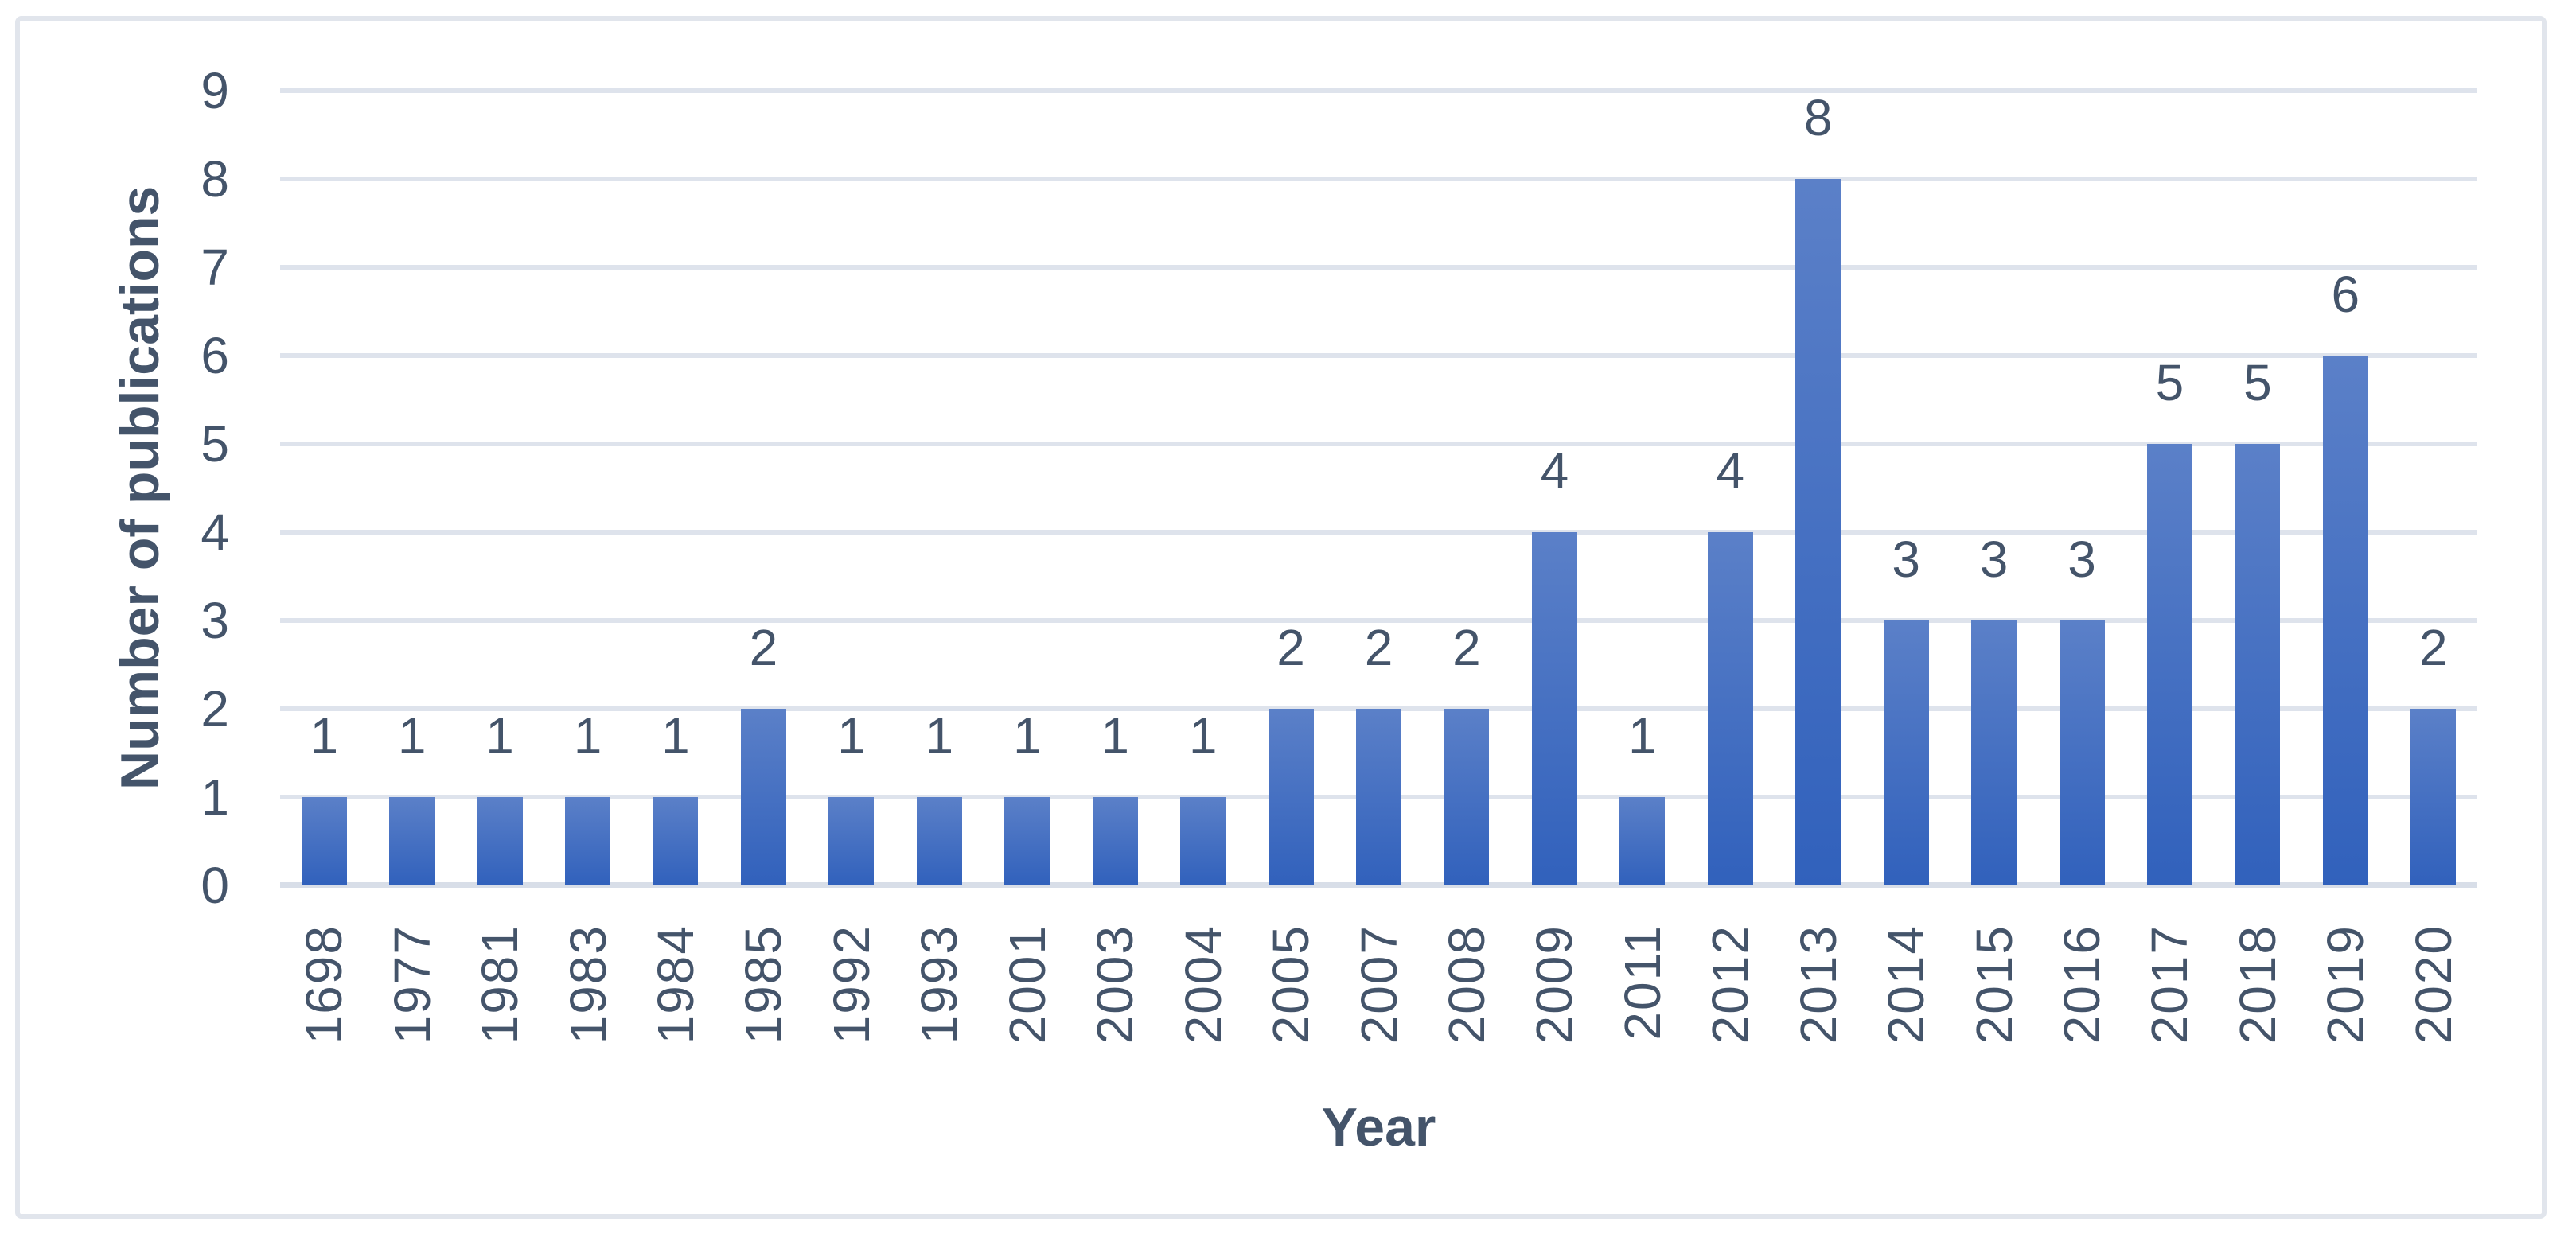  What do you see at coordinates (1642, 982) in the screenshot?
I see `x-tick-label: 2011` at bounding box center [1642, 982].